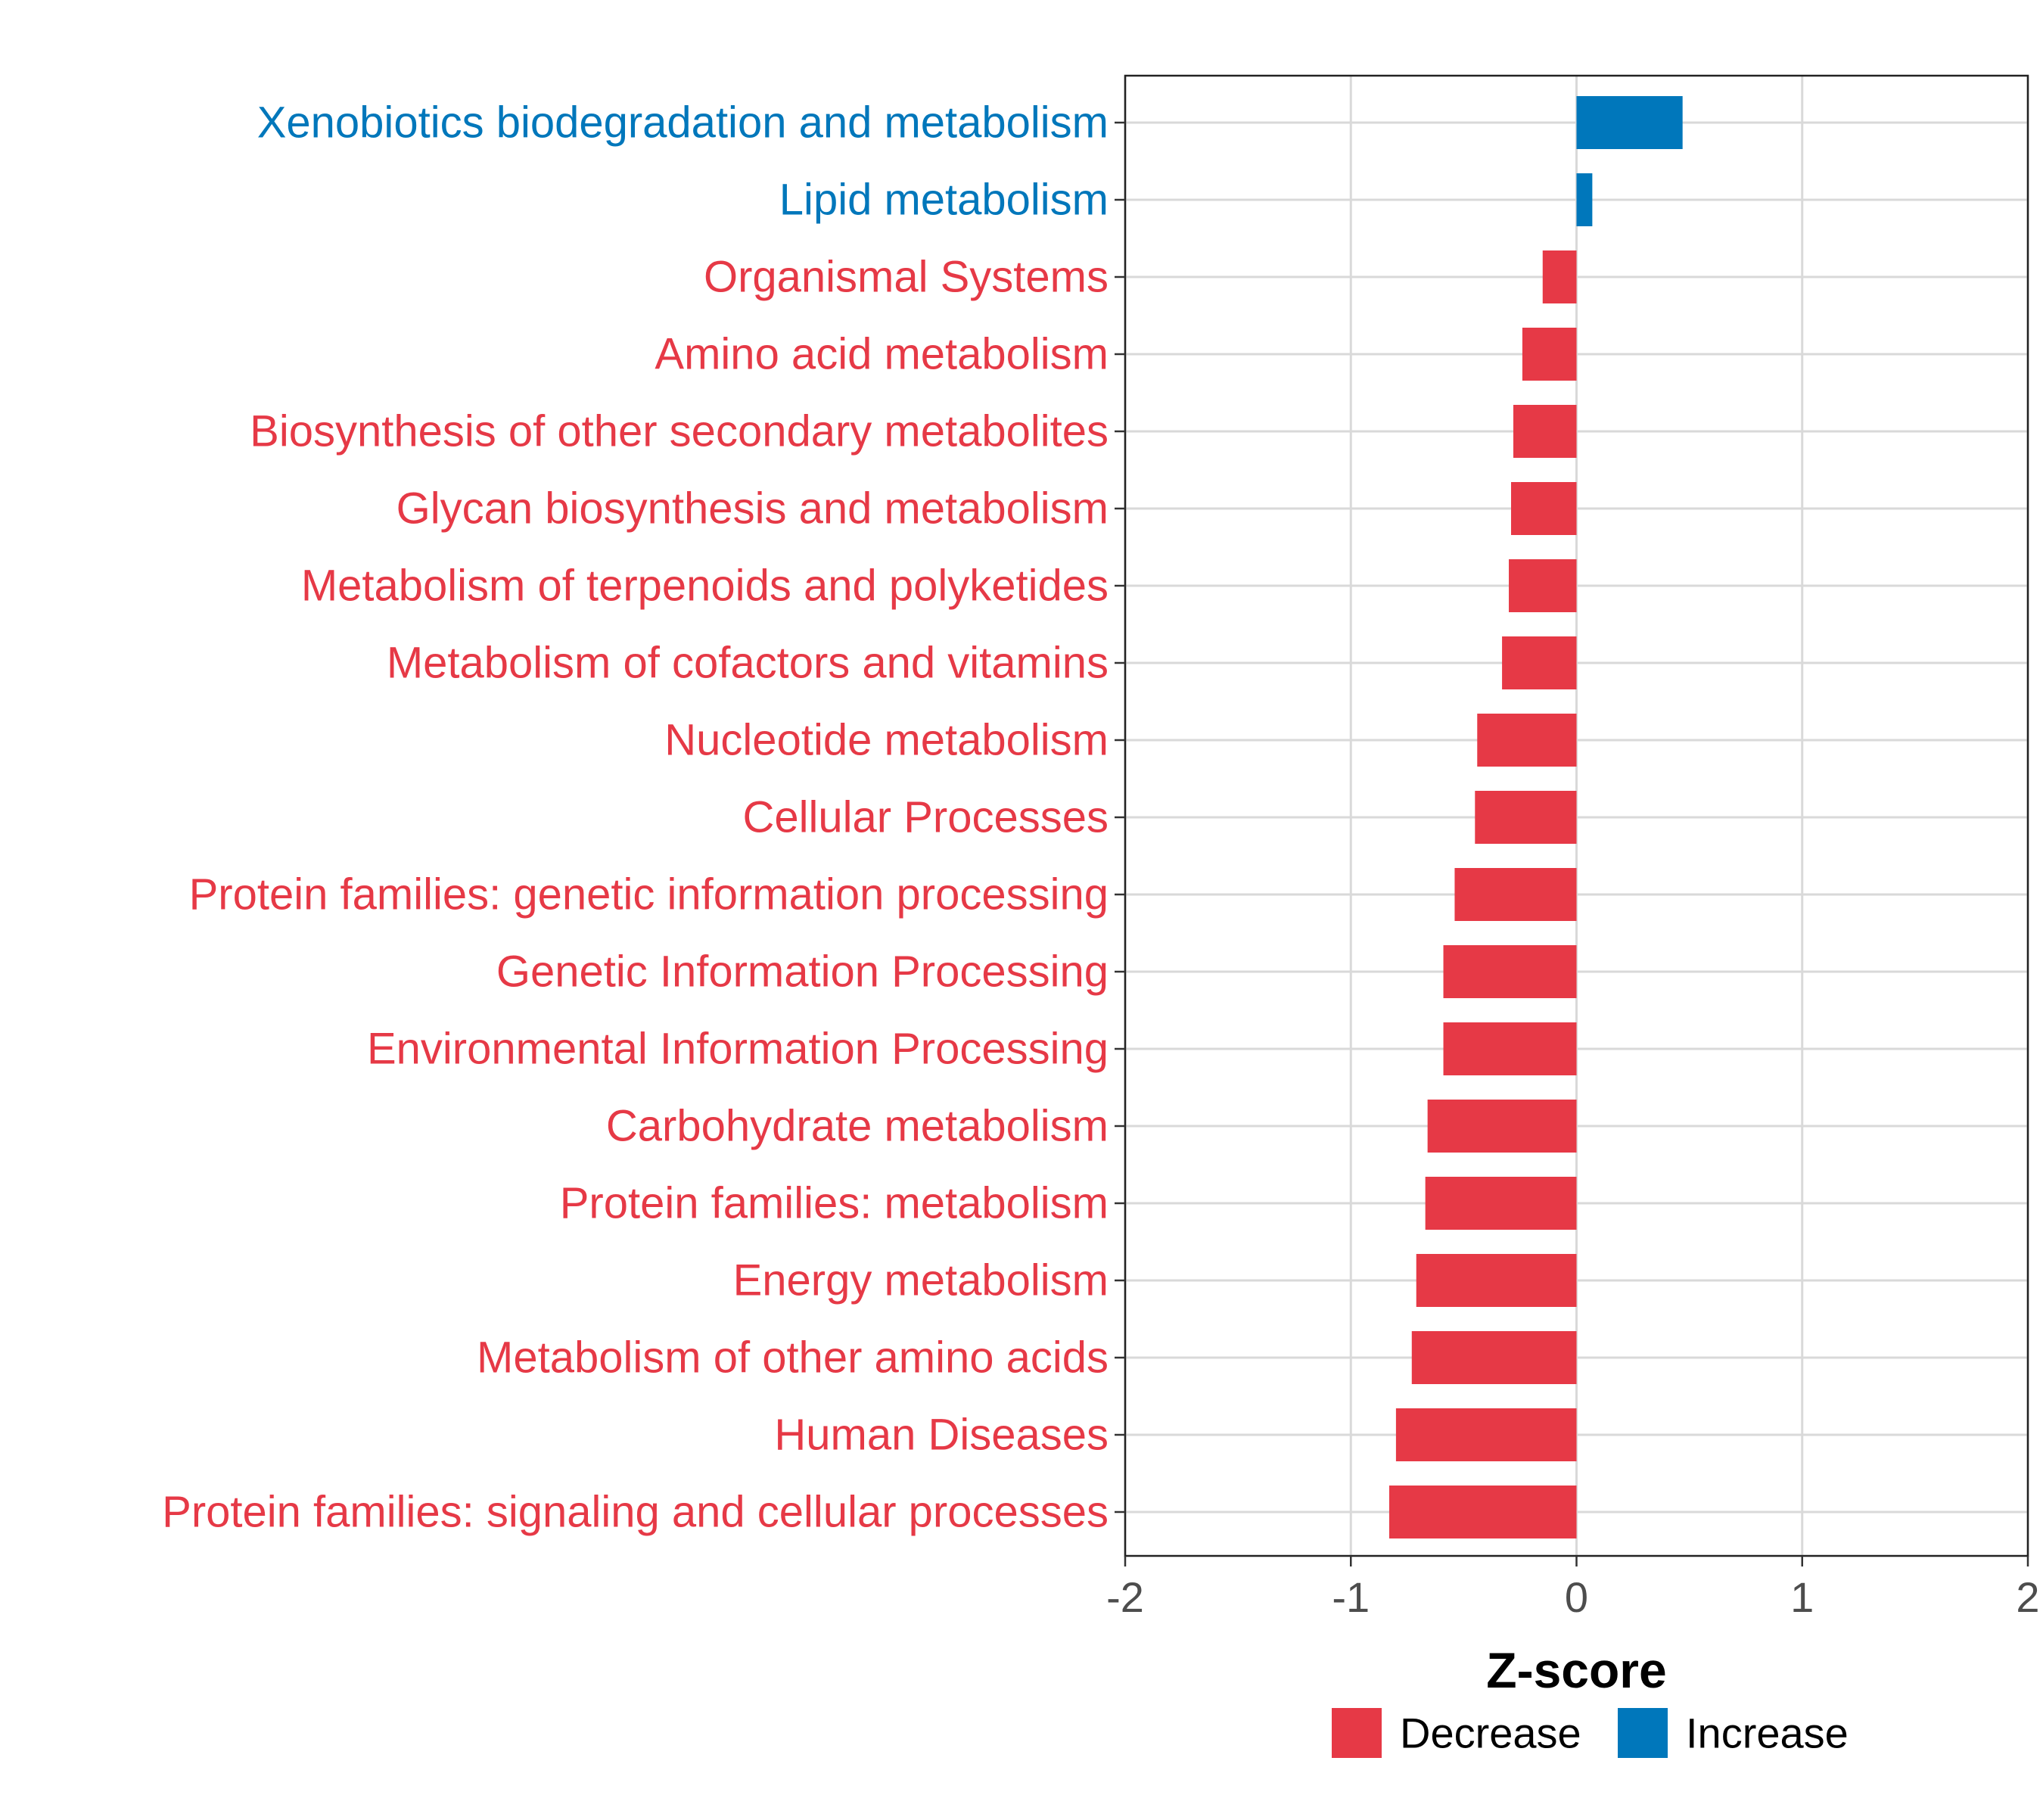 The image size is (2043, 1820). Describe the element at coordinates (1576, 1670) in the screenshot. I see `x-axis-title: Z-score` at that location.